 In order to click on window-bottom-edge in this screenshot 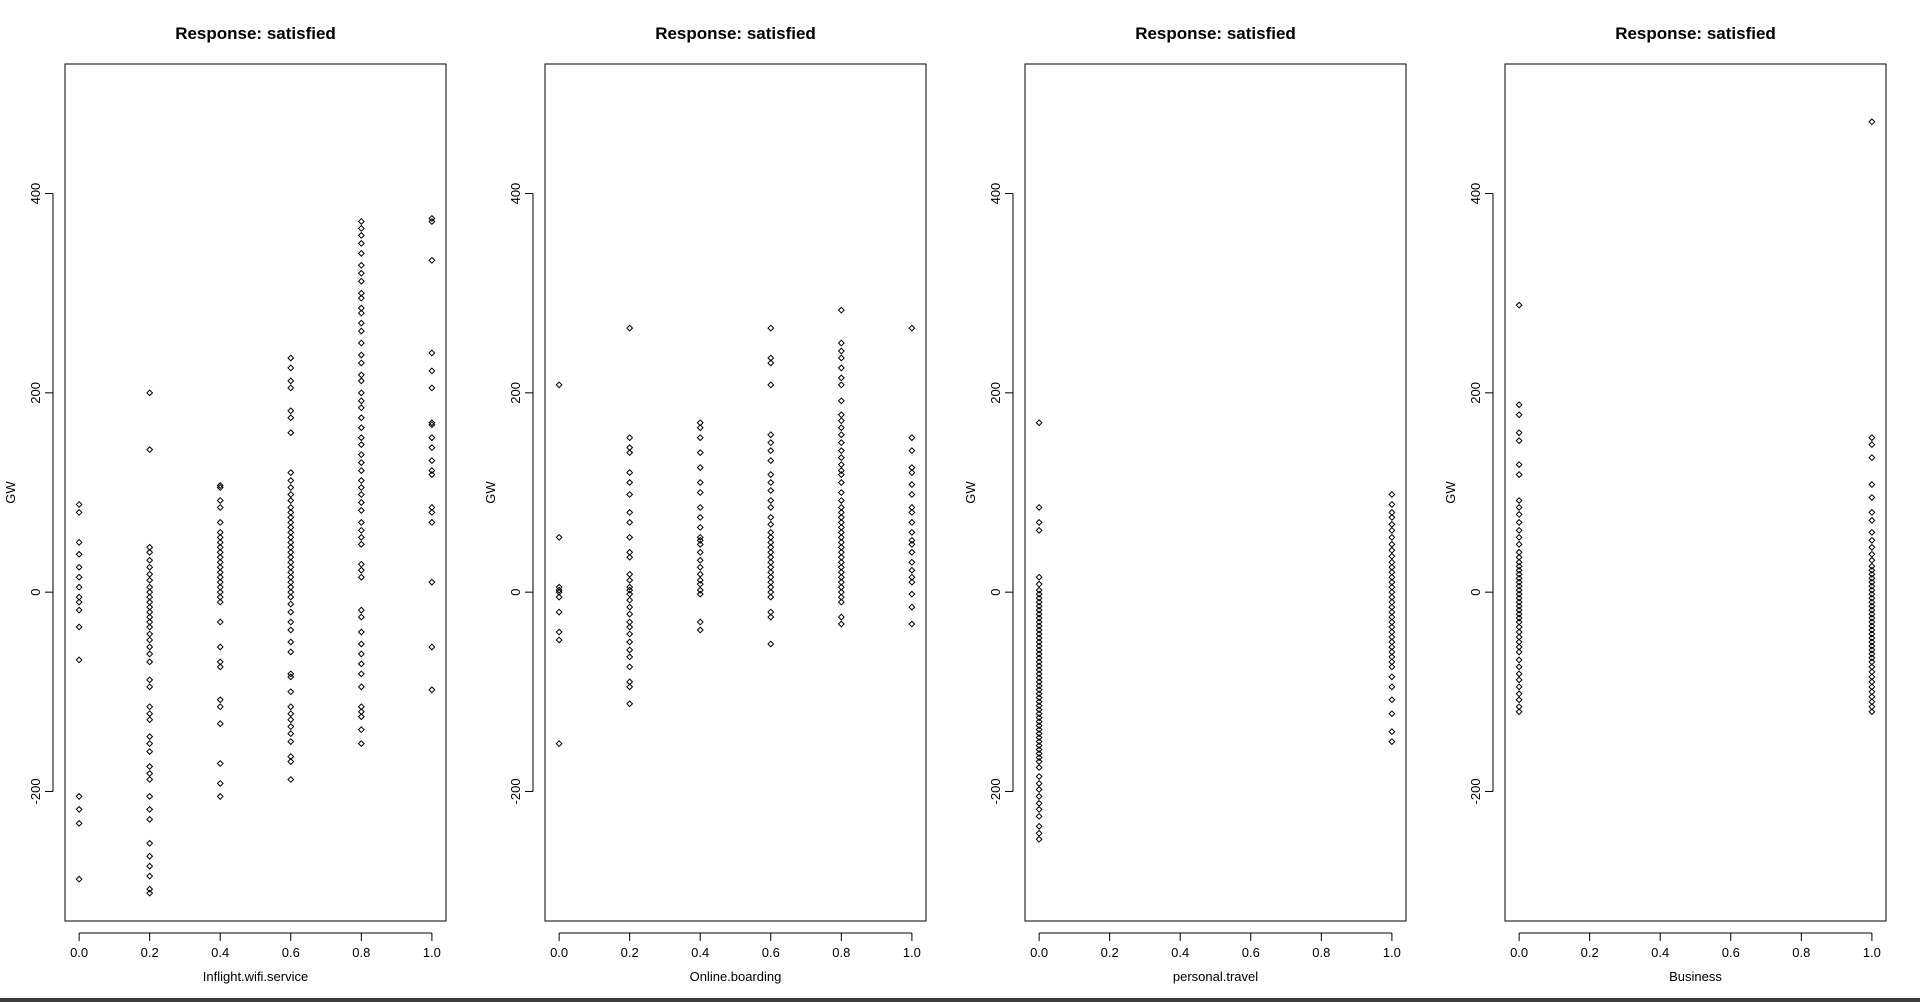, I will do `click(960, 1000)`.